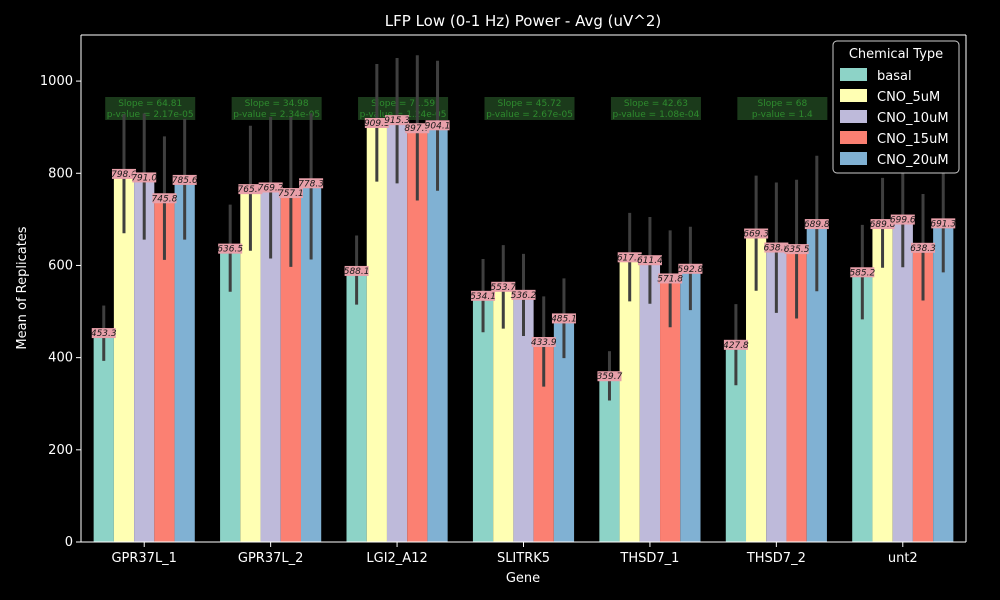  I want to click on bar-CNO_5uM-LGI2_A12, so click(376, 332).